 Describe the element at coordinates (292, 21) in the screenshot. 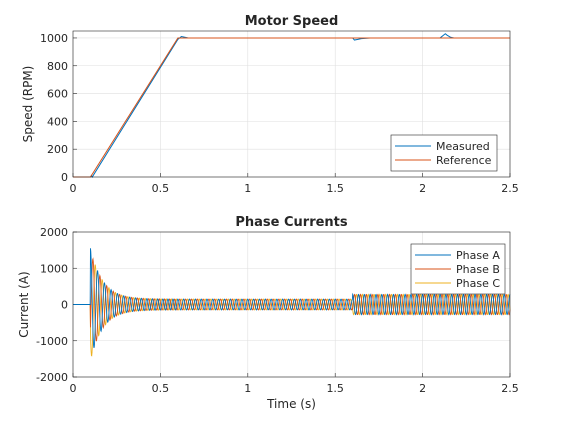

I see `chart-title: Motor Speed` at that location.